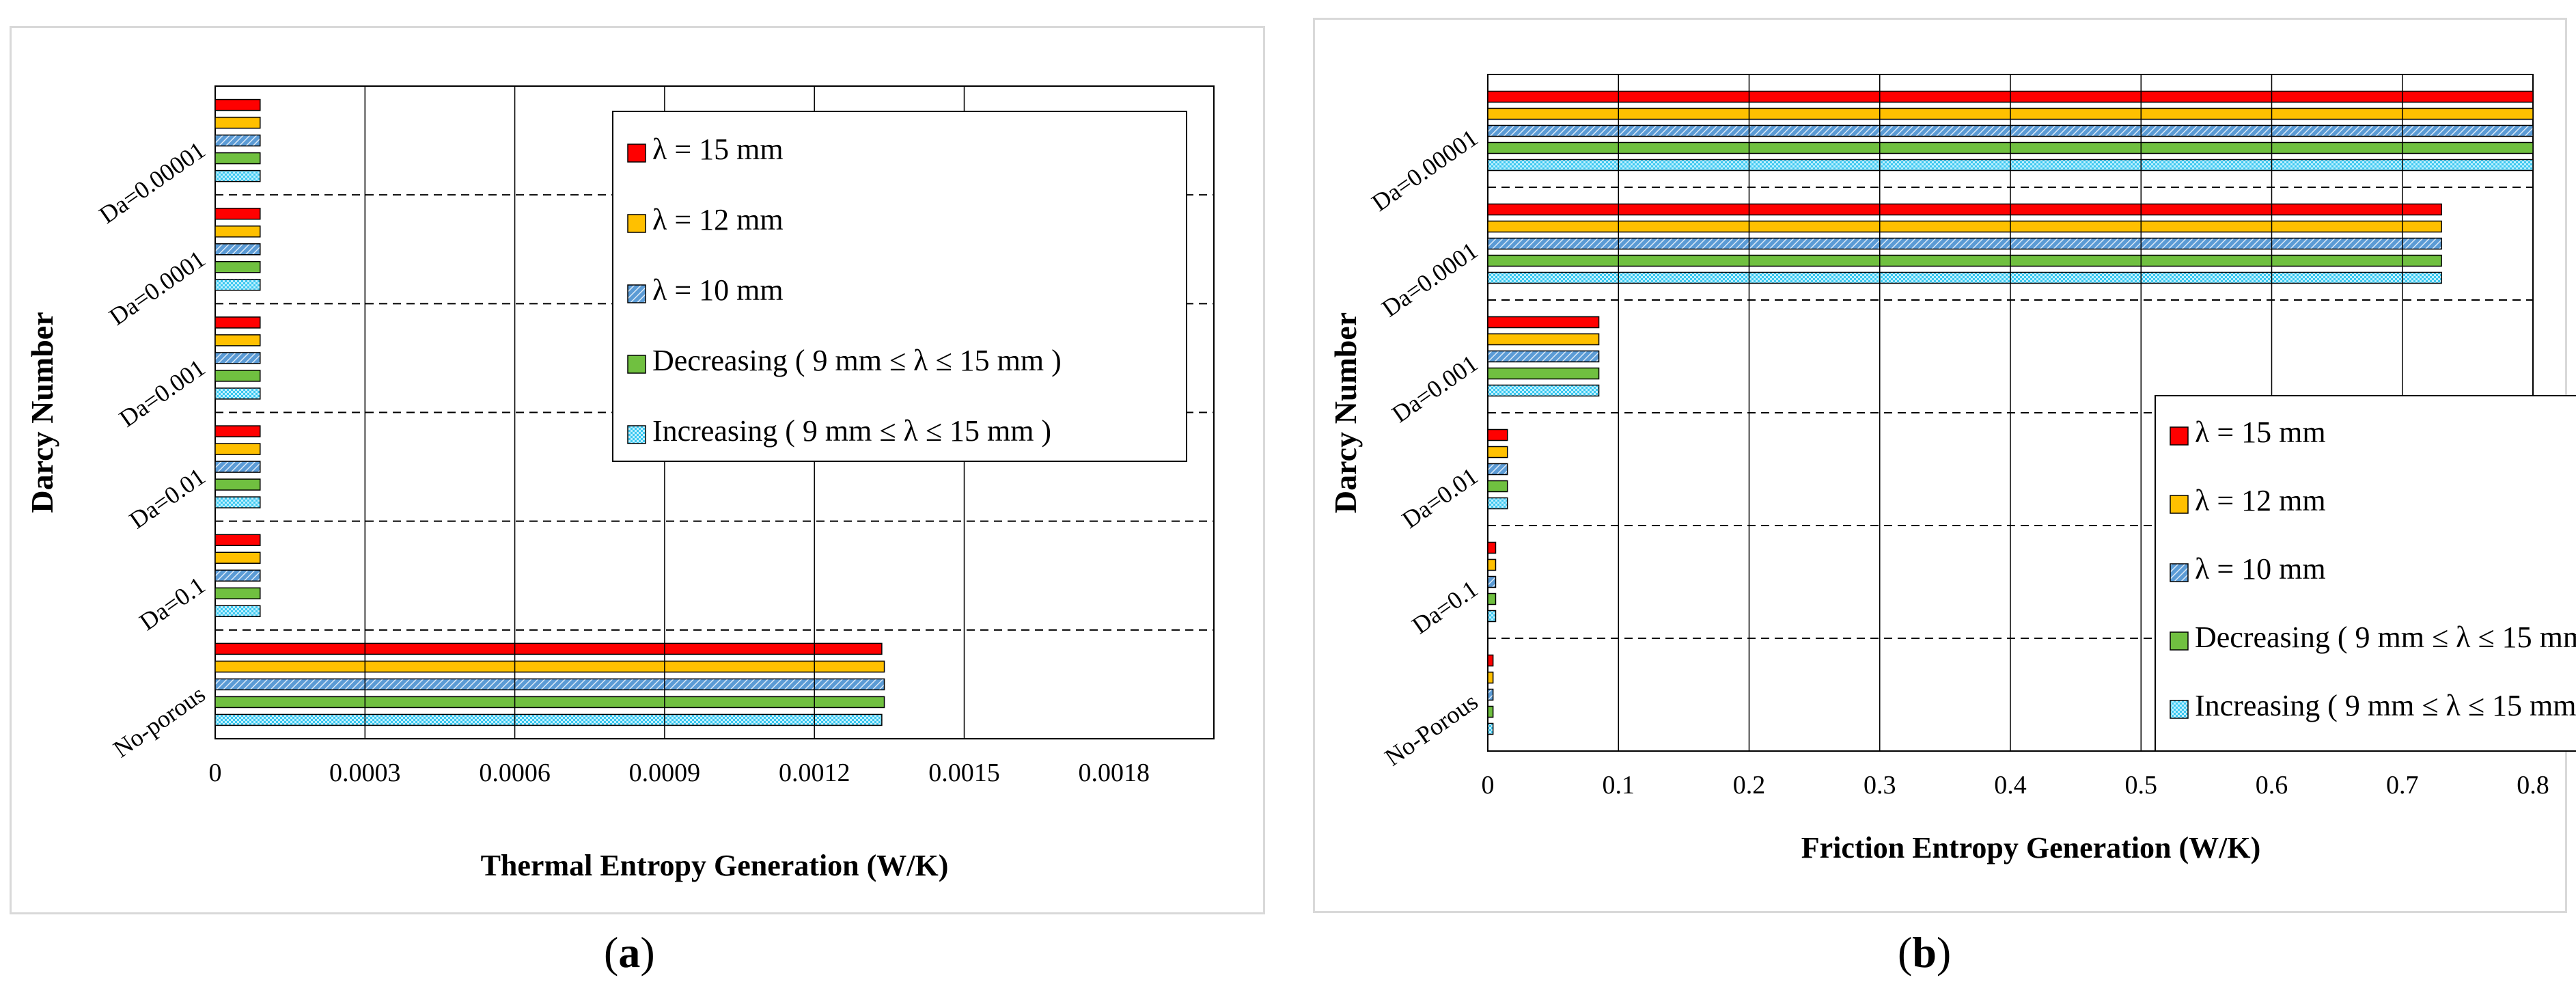  Describe the element at coordinates (718, 290) in the screenshot. I see `legend-label-lambda10: λ = 10 mm` at that location.